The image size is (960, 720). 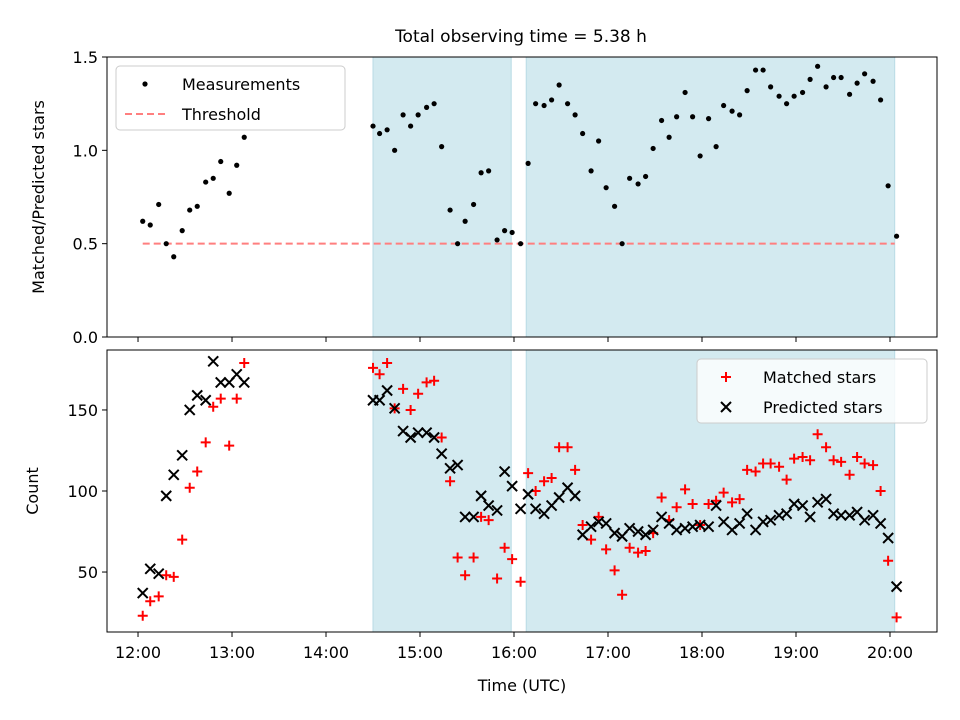 I want to click on x-tick-label: 18:00, so click(x=702, y=652).